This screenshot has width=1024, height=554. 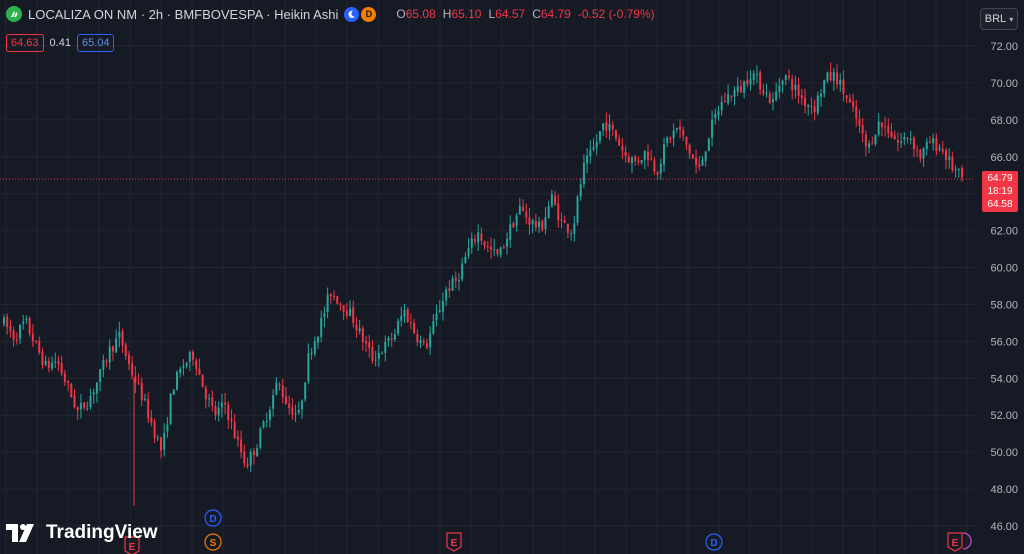 I want to click on delayed-badge: D, so click(x=369, y=14).